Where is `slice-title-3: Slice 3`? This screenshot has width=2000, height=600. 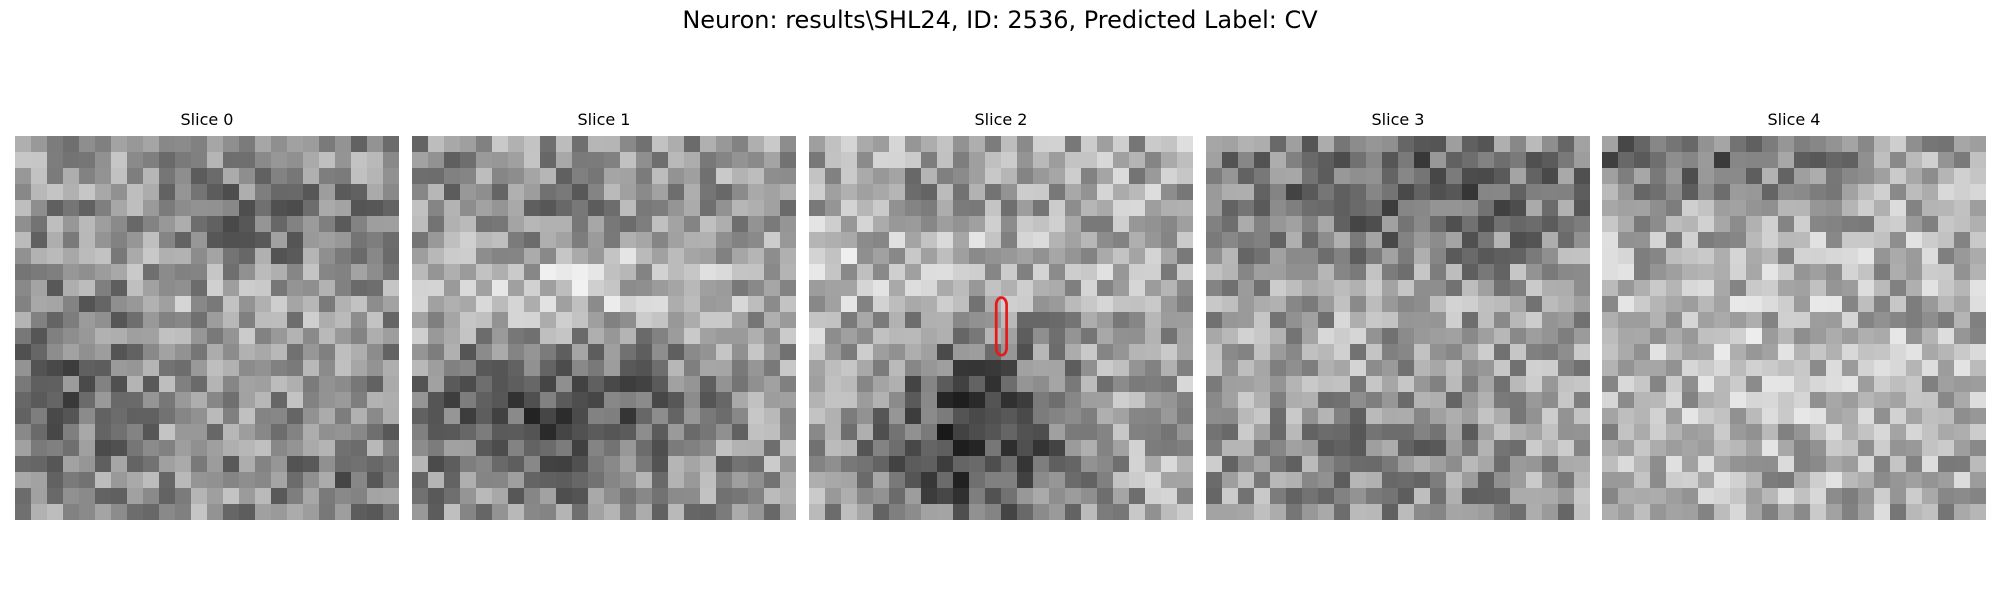
slice-title-3: Slice 3 is located at coordinates (1398, 119).